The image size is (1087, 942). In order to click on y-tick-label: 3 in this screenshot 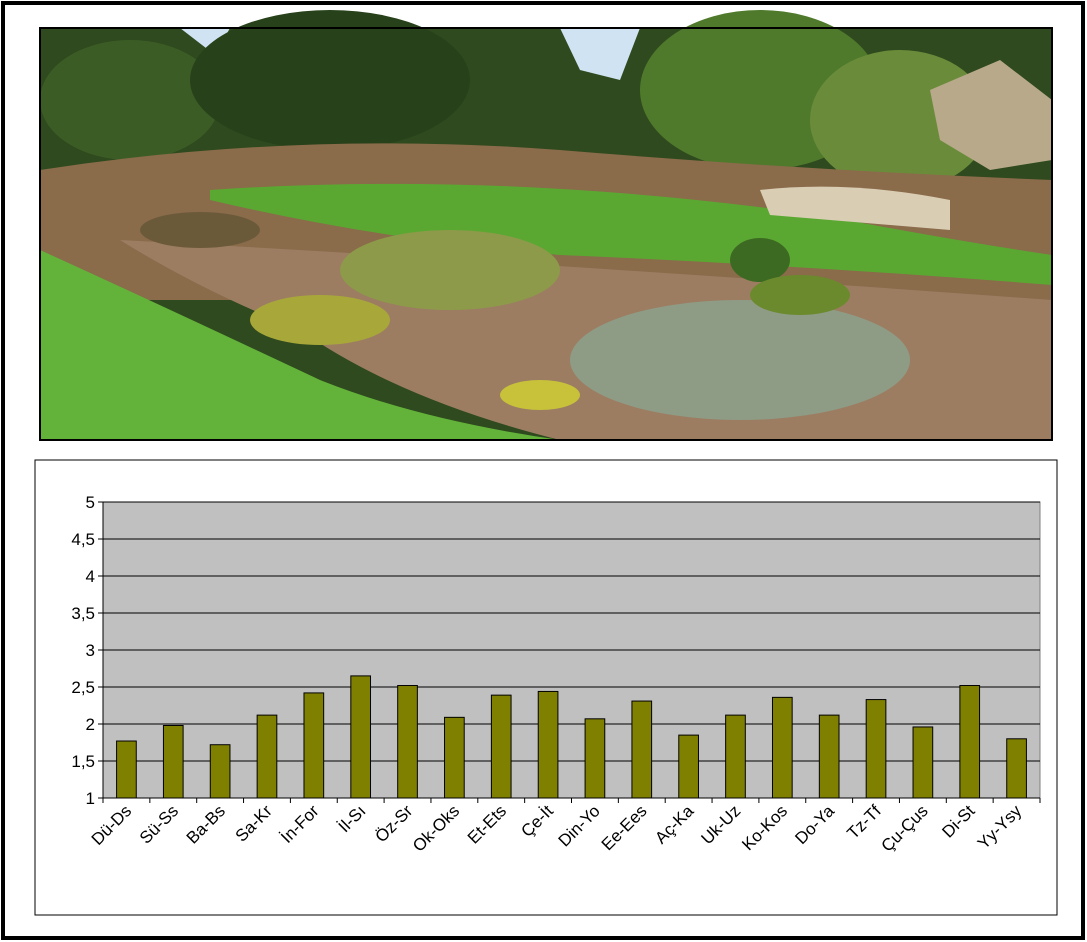, I will do `click(90, 650)`.